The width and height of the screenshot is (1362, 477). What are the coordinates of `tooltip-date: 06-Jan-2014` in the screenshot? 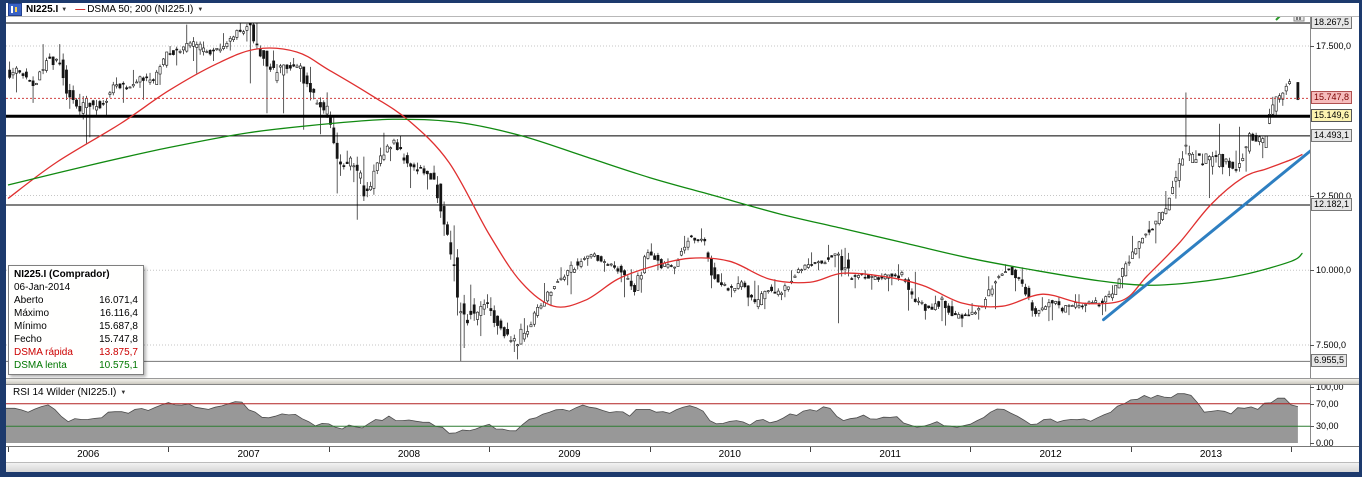 It's located at (42, 287).